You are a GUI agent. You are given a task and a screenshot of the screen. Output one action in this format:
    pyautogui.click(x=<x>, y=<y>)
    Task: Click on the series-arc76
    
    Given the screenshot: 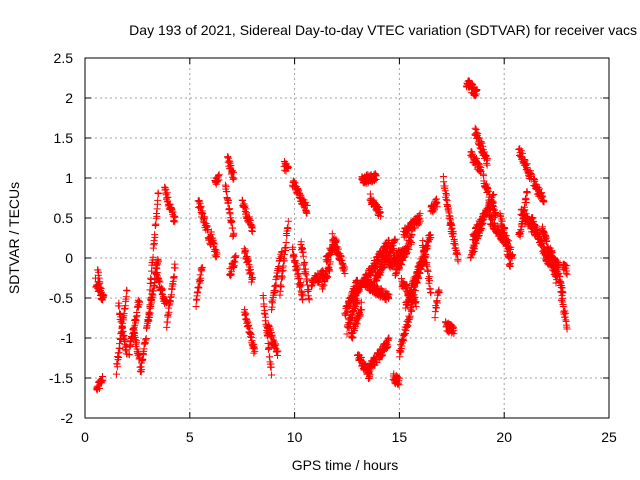 What is the action you would take?
    pyautogui.click(x=556, y=270)
    